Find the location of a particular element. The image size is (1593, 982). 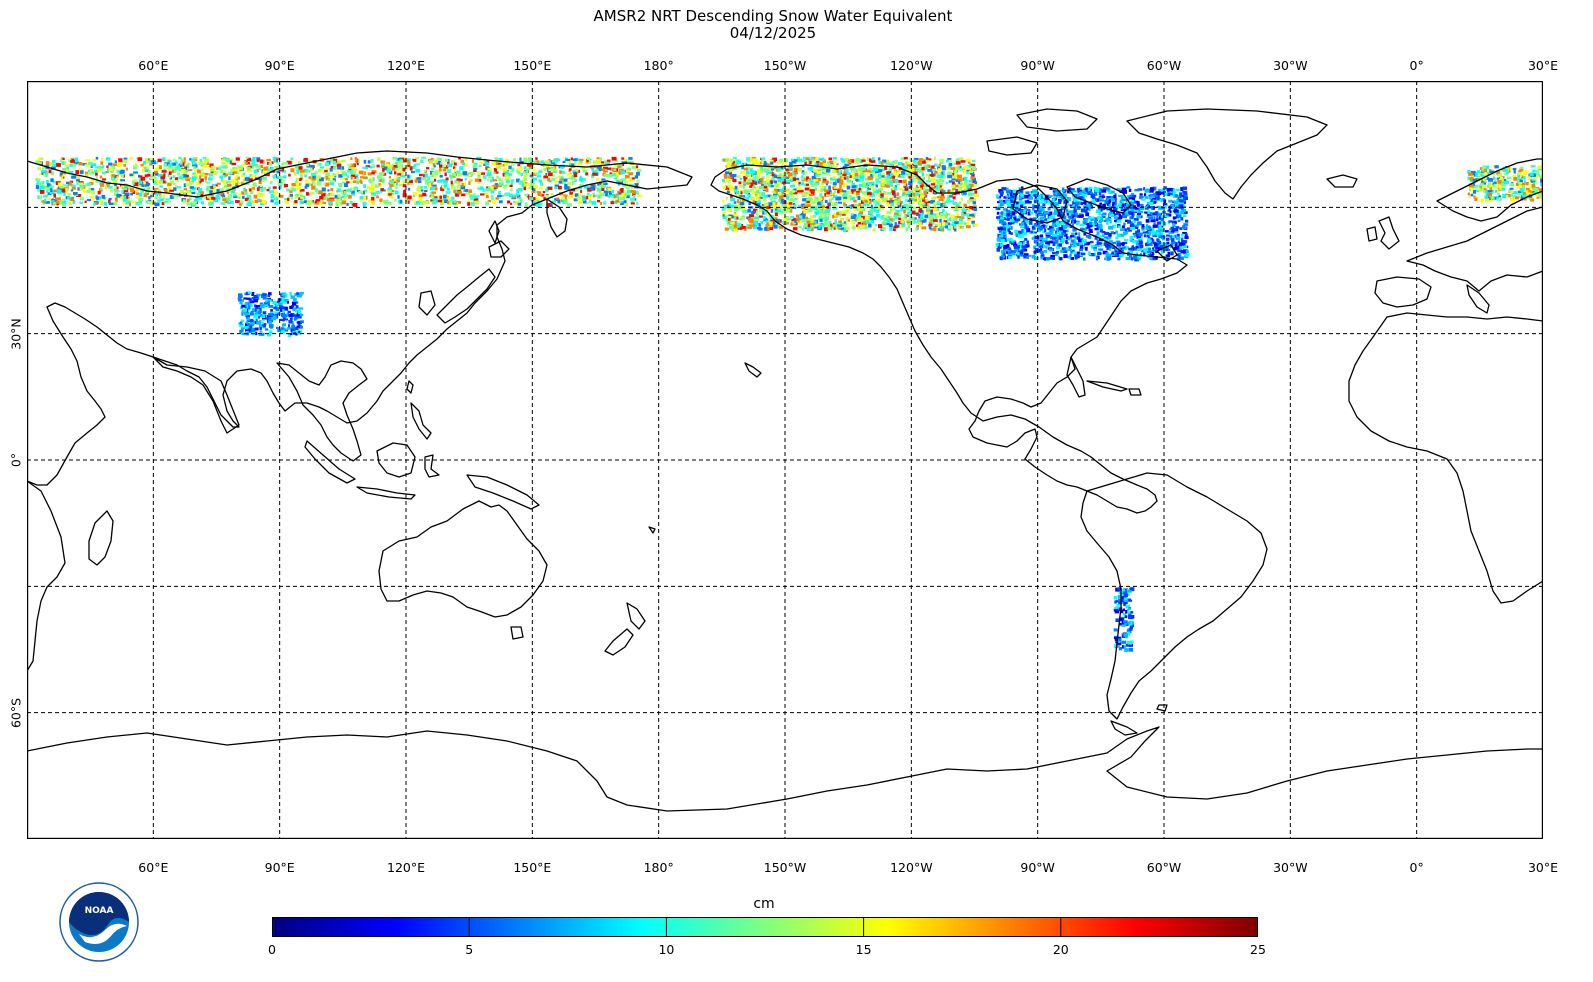

coast-hawaii is located at coordinates (753, 370).